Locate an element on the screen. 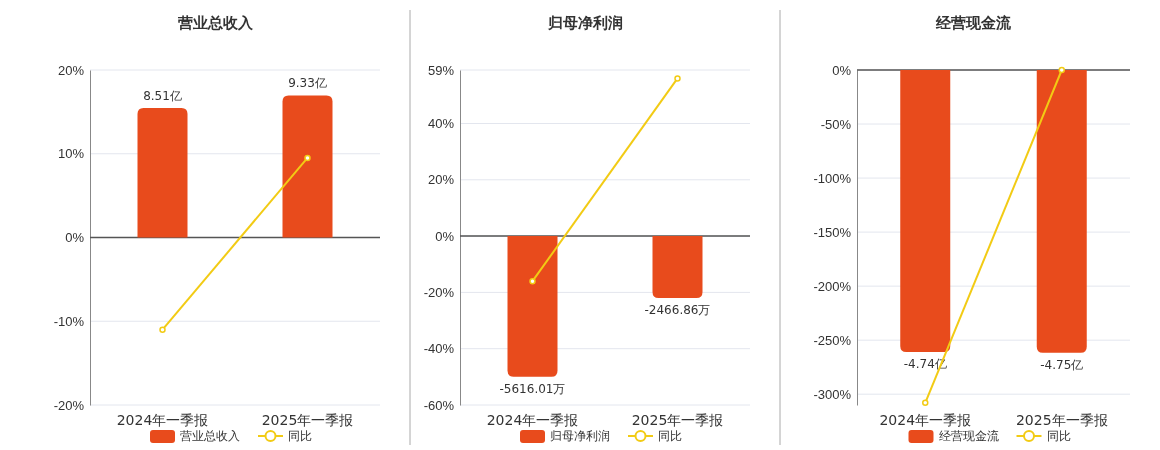  data-label: -5616.01万 is located at coordinates (532, 388).